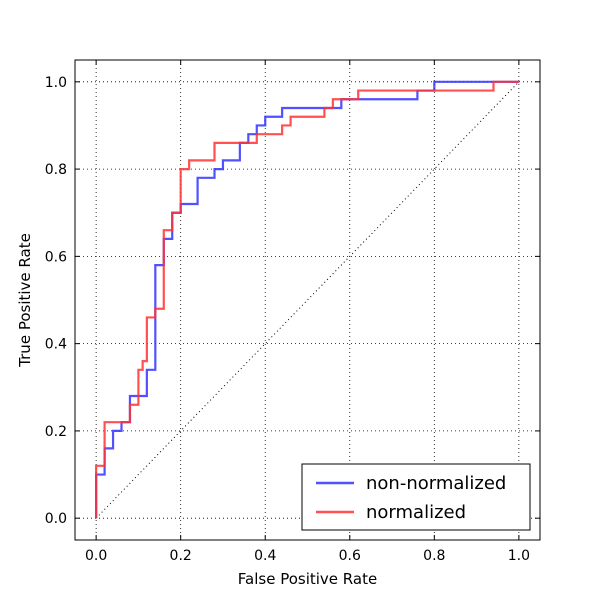  Describe the element at coordinates (56, 519) in the screenshot. I see `y-tick-label: 0.0` at that location.